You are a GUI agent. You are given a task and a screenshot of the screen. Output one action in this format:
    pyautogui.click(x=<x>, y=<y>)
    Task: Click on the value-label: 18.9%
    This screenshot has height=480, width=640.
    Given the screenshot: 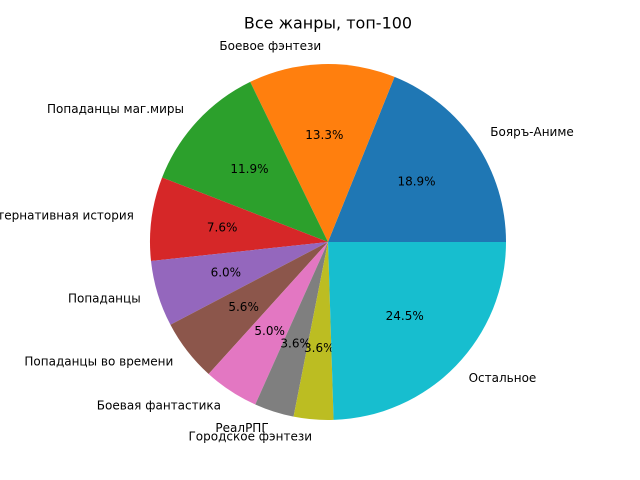 What is the action you would take?
    pyautogui.click(x=416, y=182)
    